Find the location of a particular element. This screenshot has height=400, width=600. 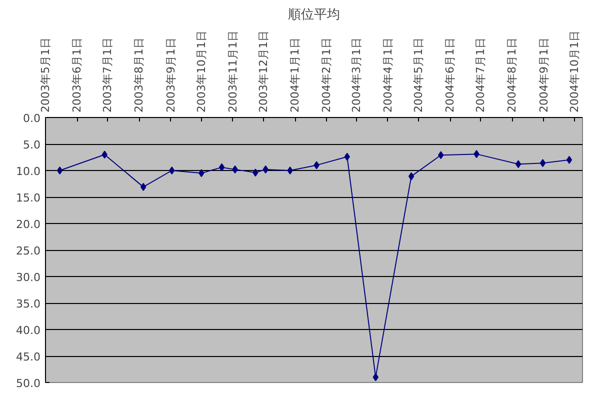

y-tick-label: 10.0 is located at coordinates (28, 171).